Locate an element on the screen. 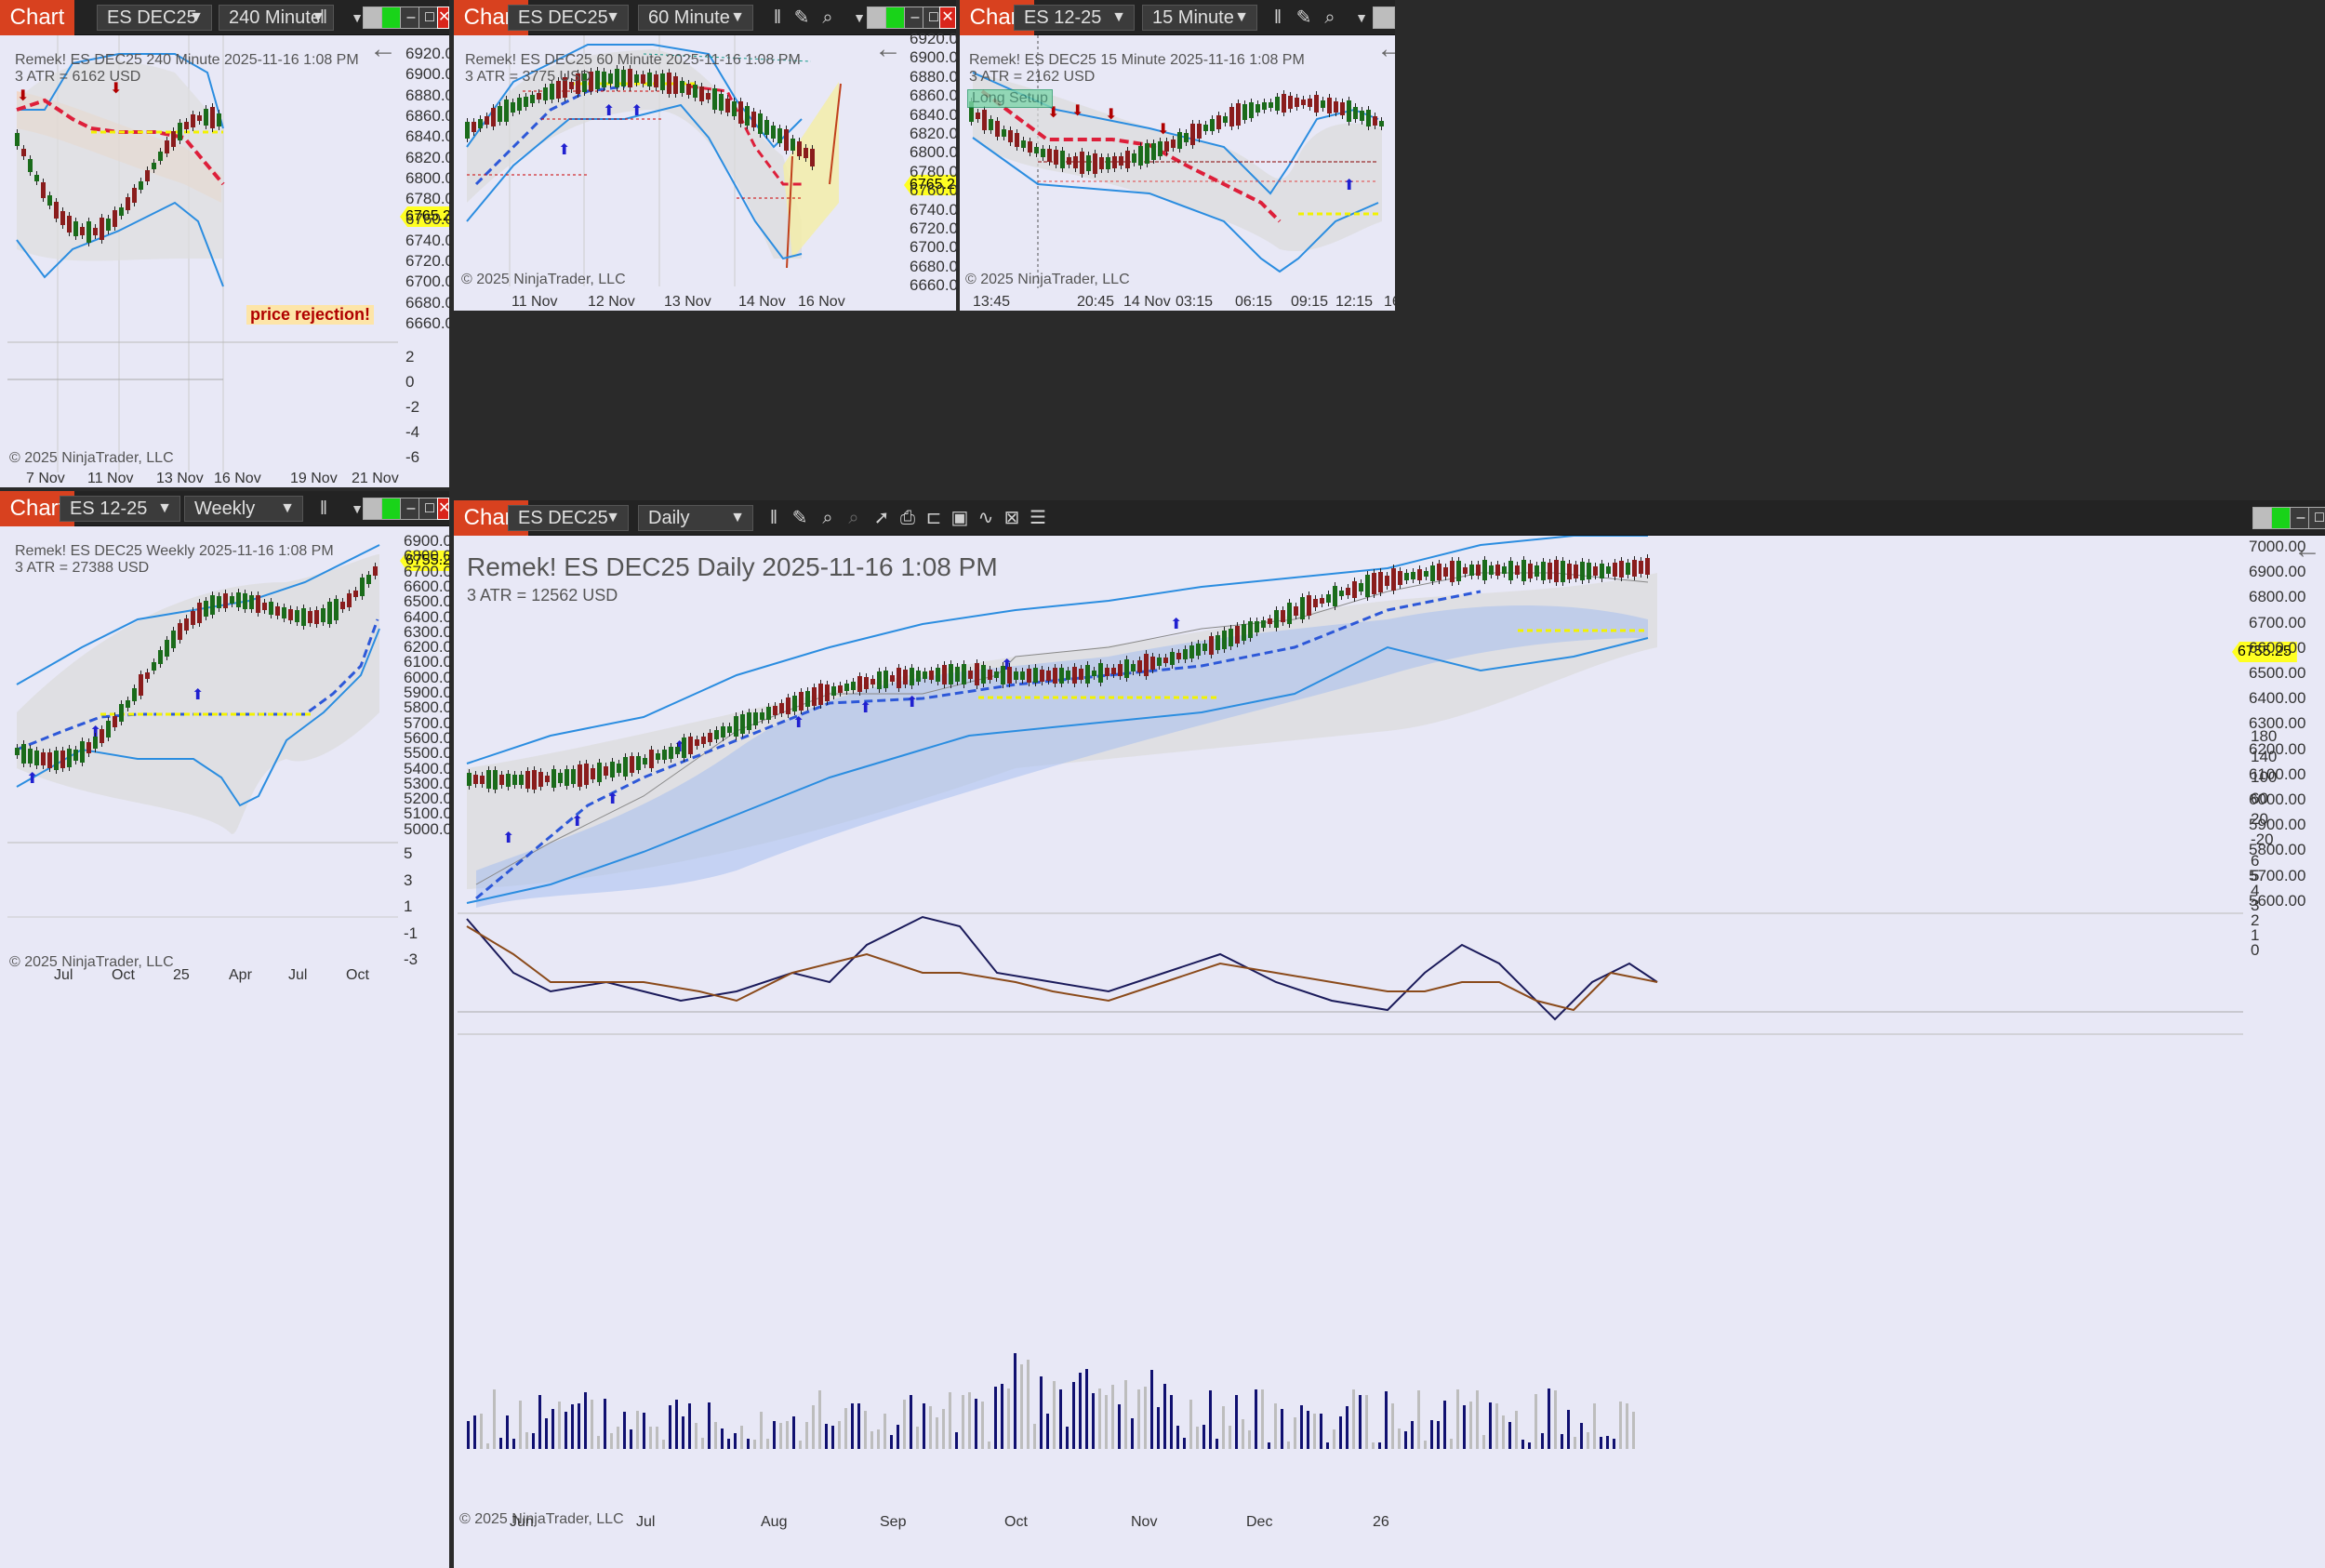 The width and height of the screenshot is (2325, 1568). price-chart-15: ⬇ ⬇ ⬇ ⬇ ⬆ is located at coordinates (1179, 173).